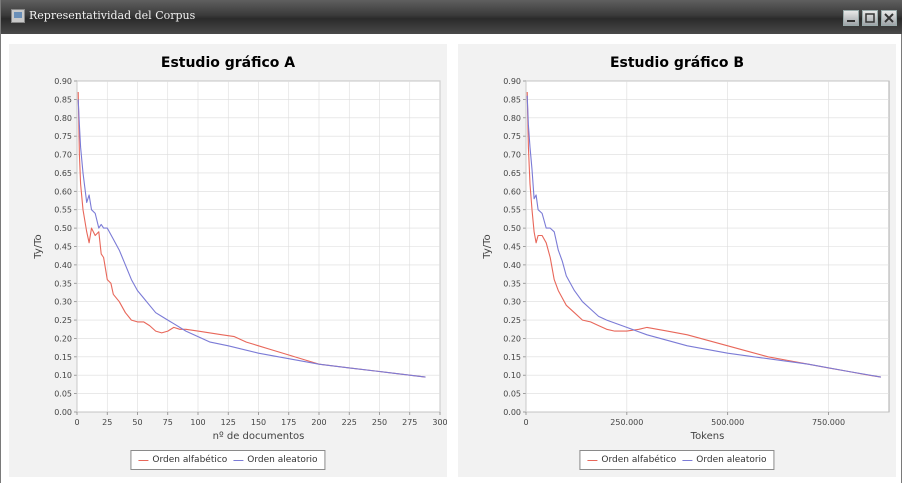 The image size is (902, 483). Describe the element at coordinates (349, 422) in the screenshot. I see `x-tick-label: 225` at that location.